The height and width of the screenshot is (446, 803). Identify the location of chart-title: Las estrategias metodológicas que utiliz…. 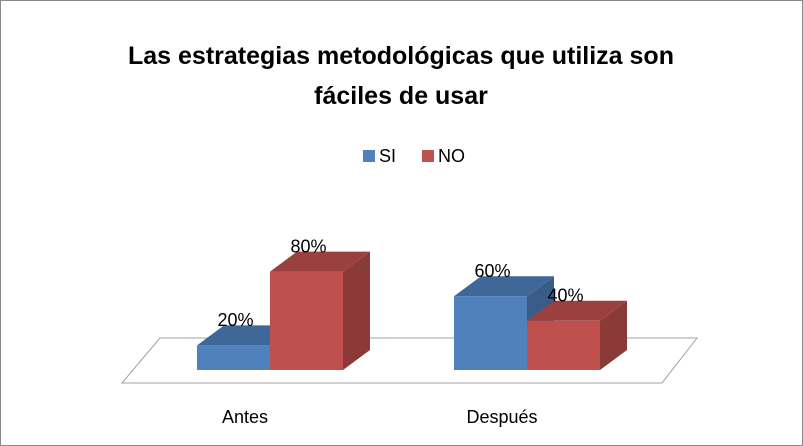
(401, 76).